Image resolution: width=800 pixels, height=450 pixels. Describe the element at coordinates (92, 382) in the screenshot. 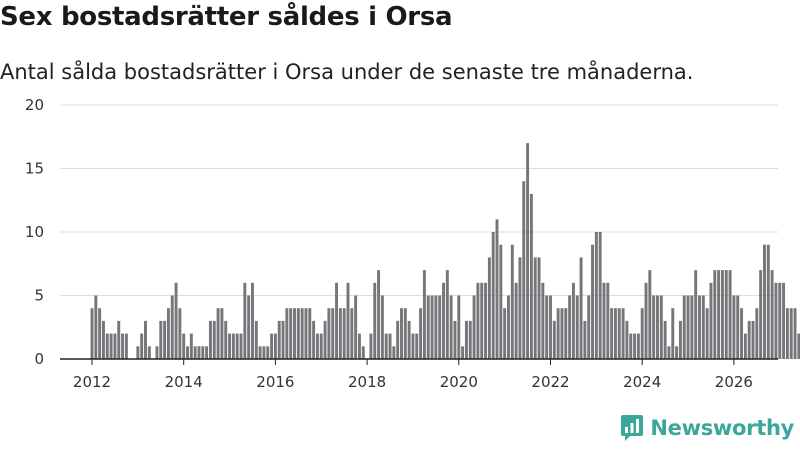

I see `x-tick-label: 2012` at that location.